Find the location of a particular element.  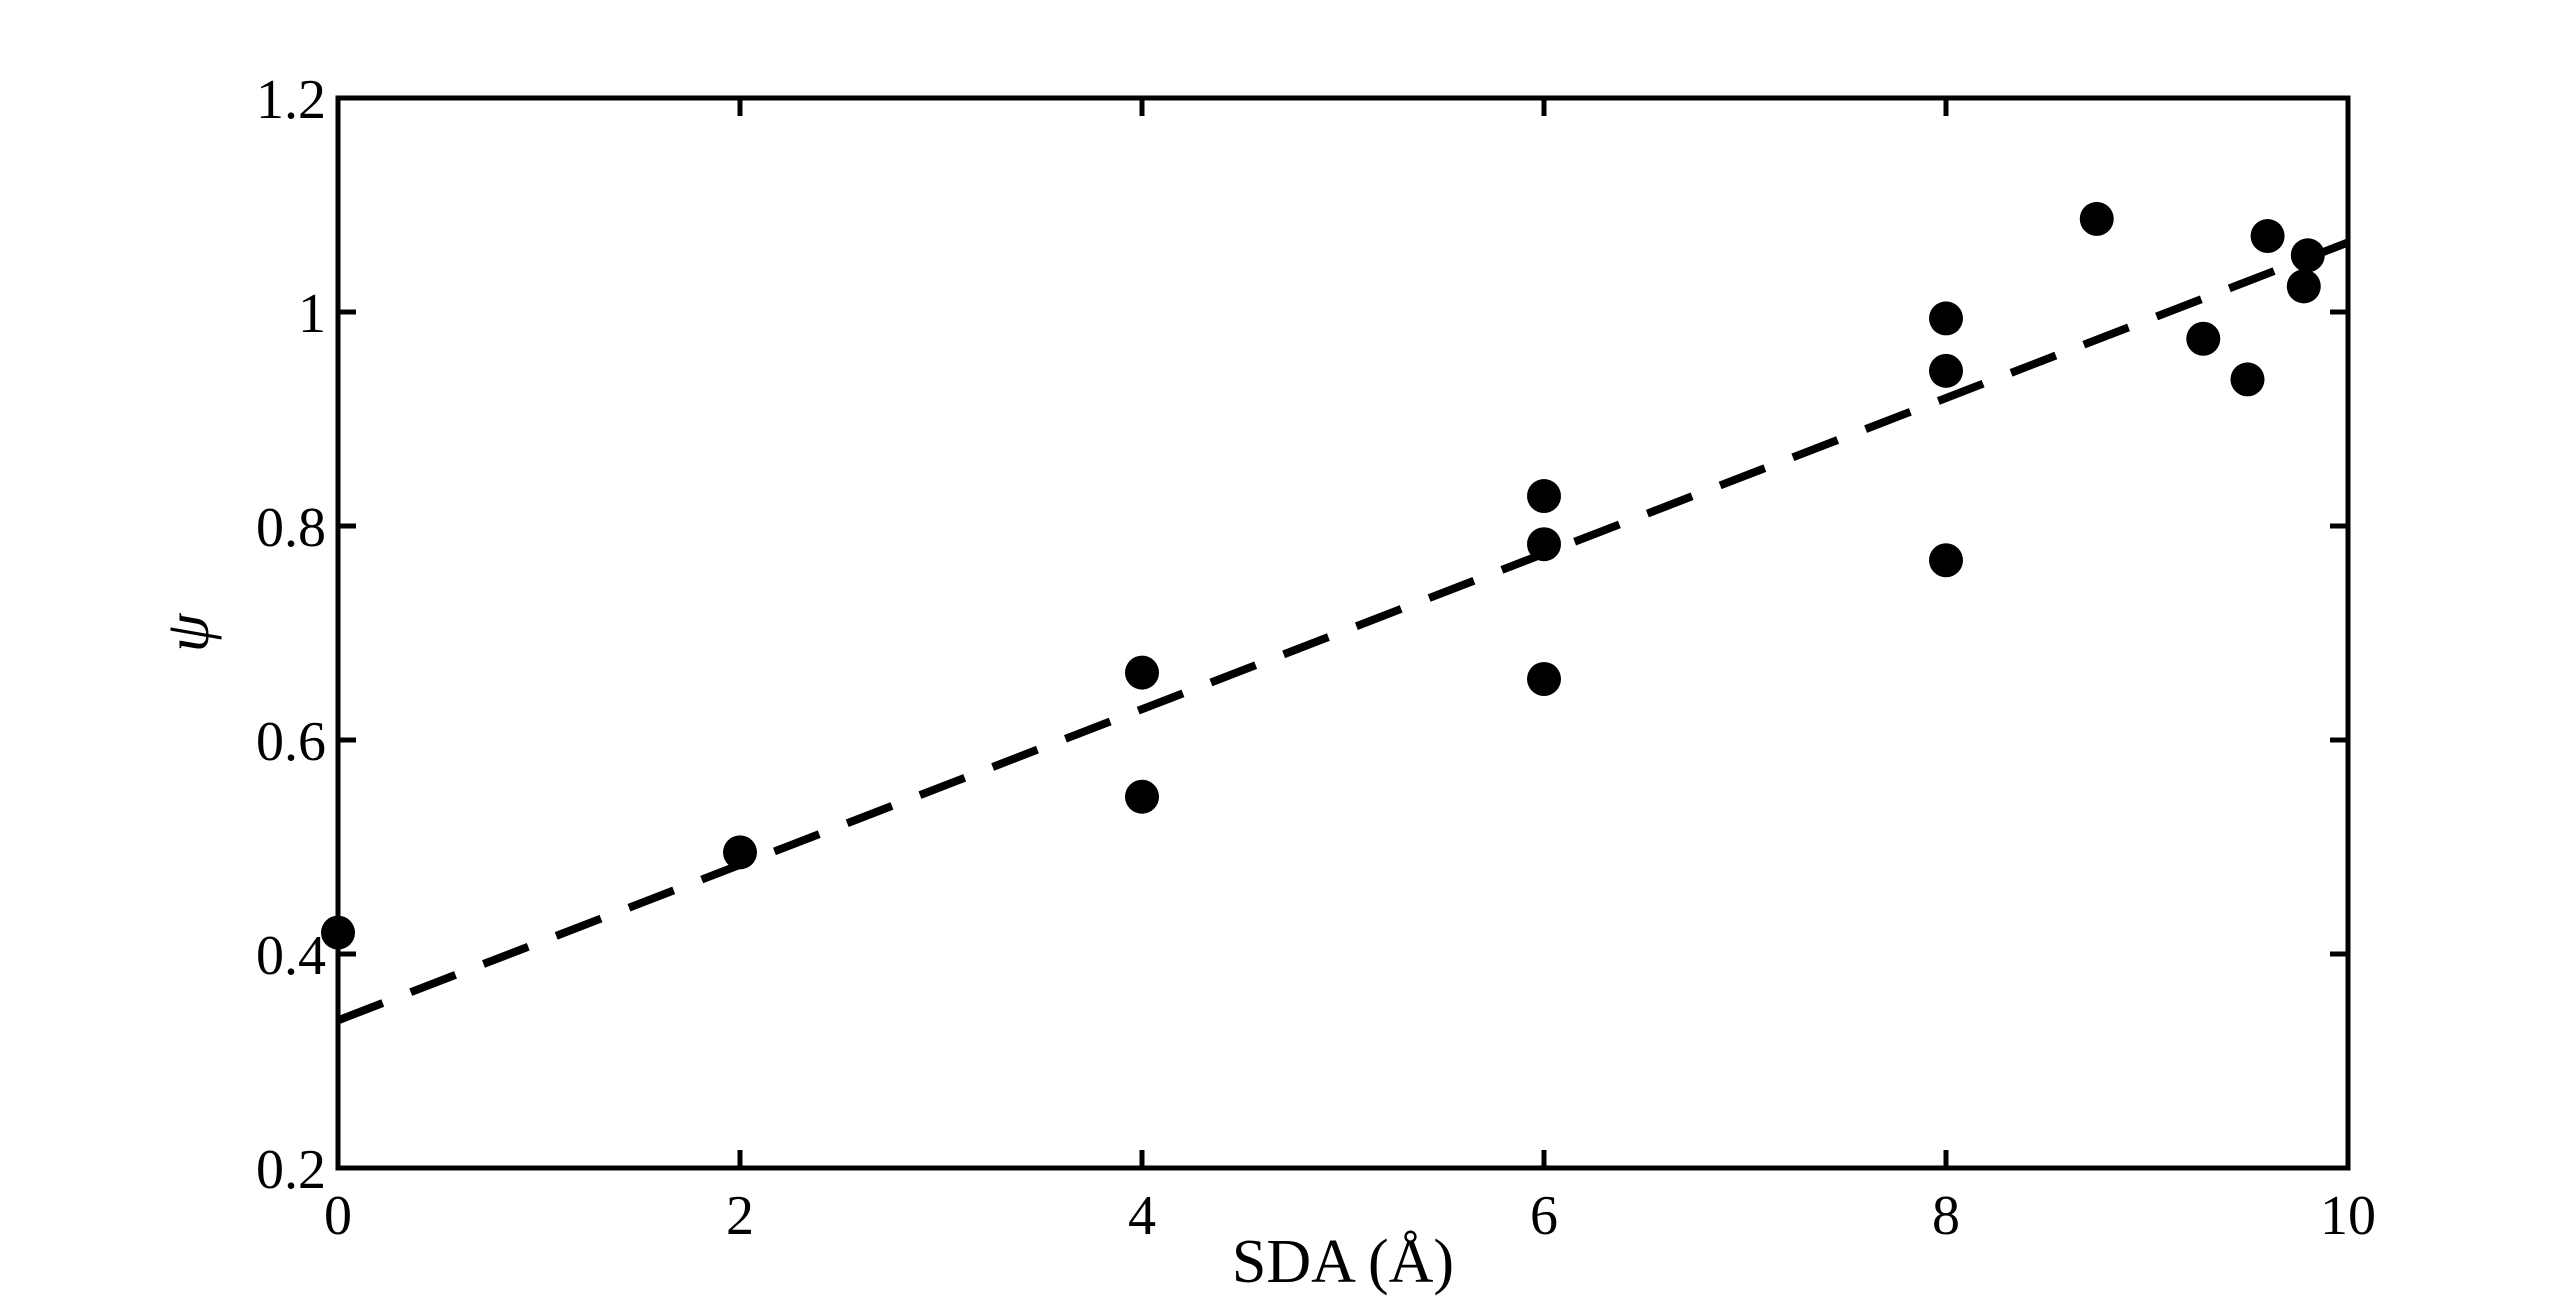

x-tick-labels: 0 2 4 6 8 10 is located at coordinates (1350, 1216).